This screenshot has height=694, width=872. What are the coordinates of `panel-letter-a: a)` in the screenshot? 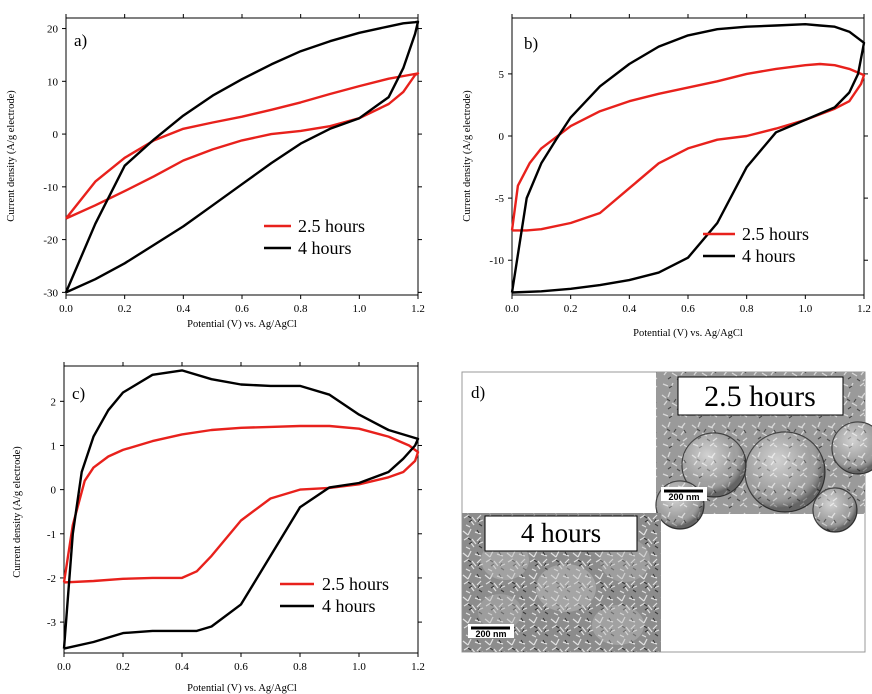 It's located at (80, 40).